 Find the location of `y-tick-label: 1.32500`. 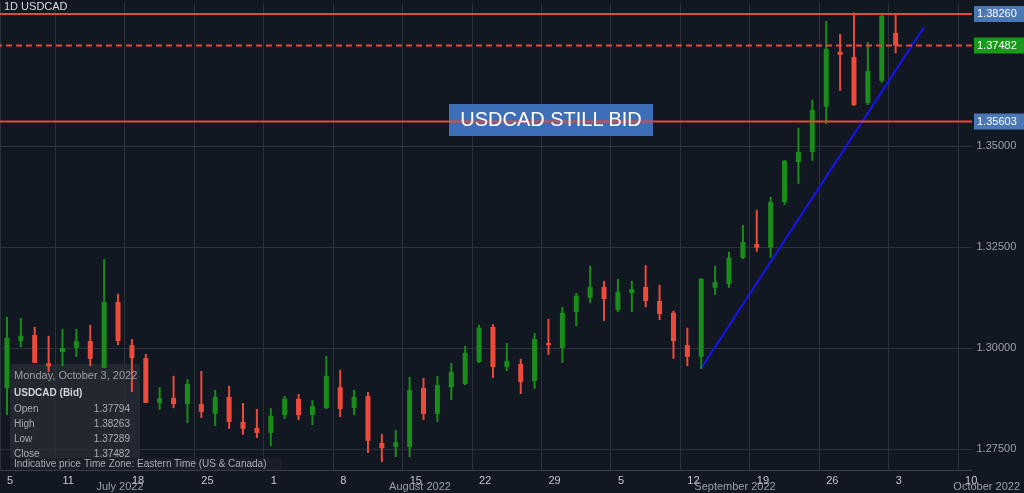

y-tick-label: 1.32500 is located at coordinates (996, 246).